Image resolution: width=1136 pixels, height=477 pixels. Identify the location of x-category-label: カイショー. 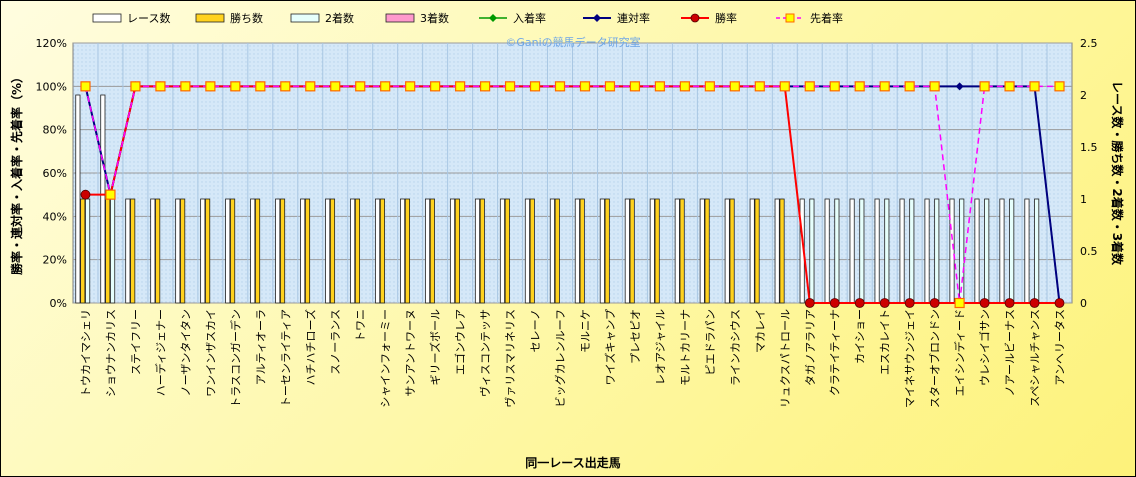
(860, 336).